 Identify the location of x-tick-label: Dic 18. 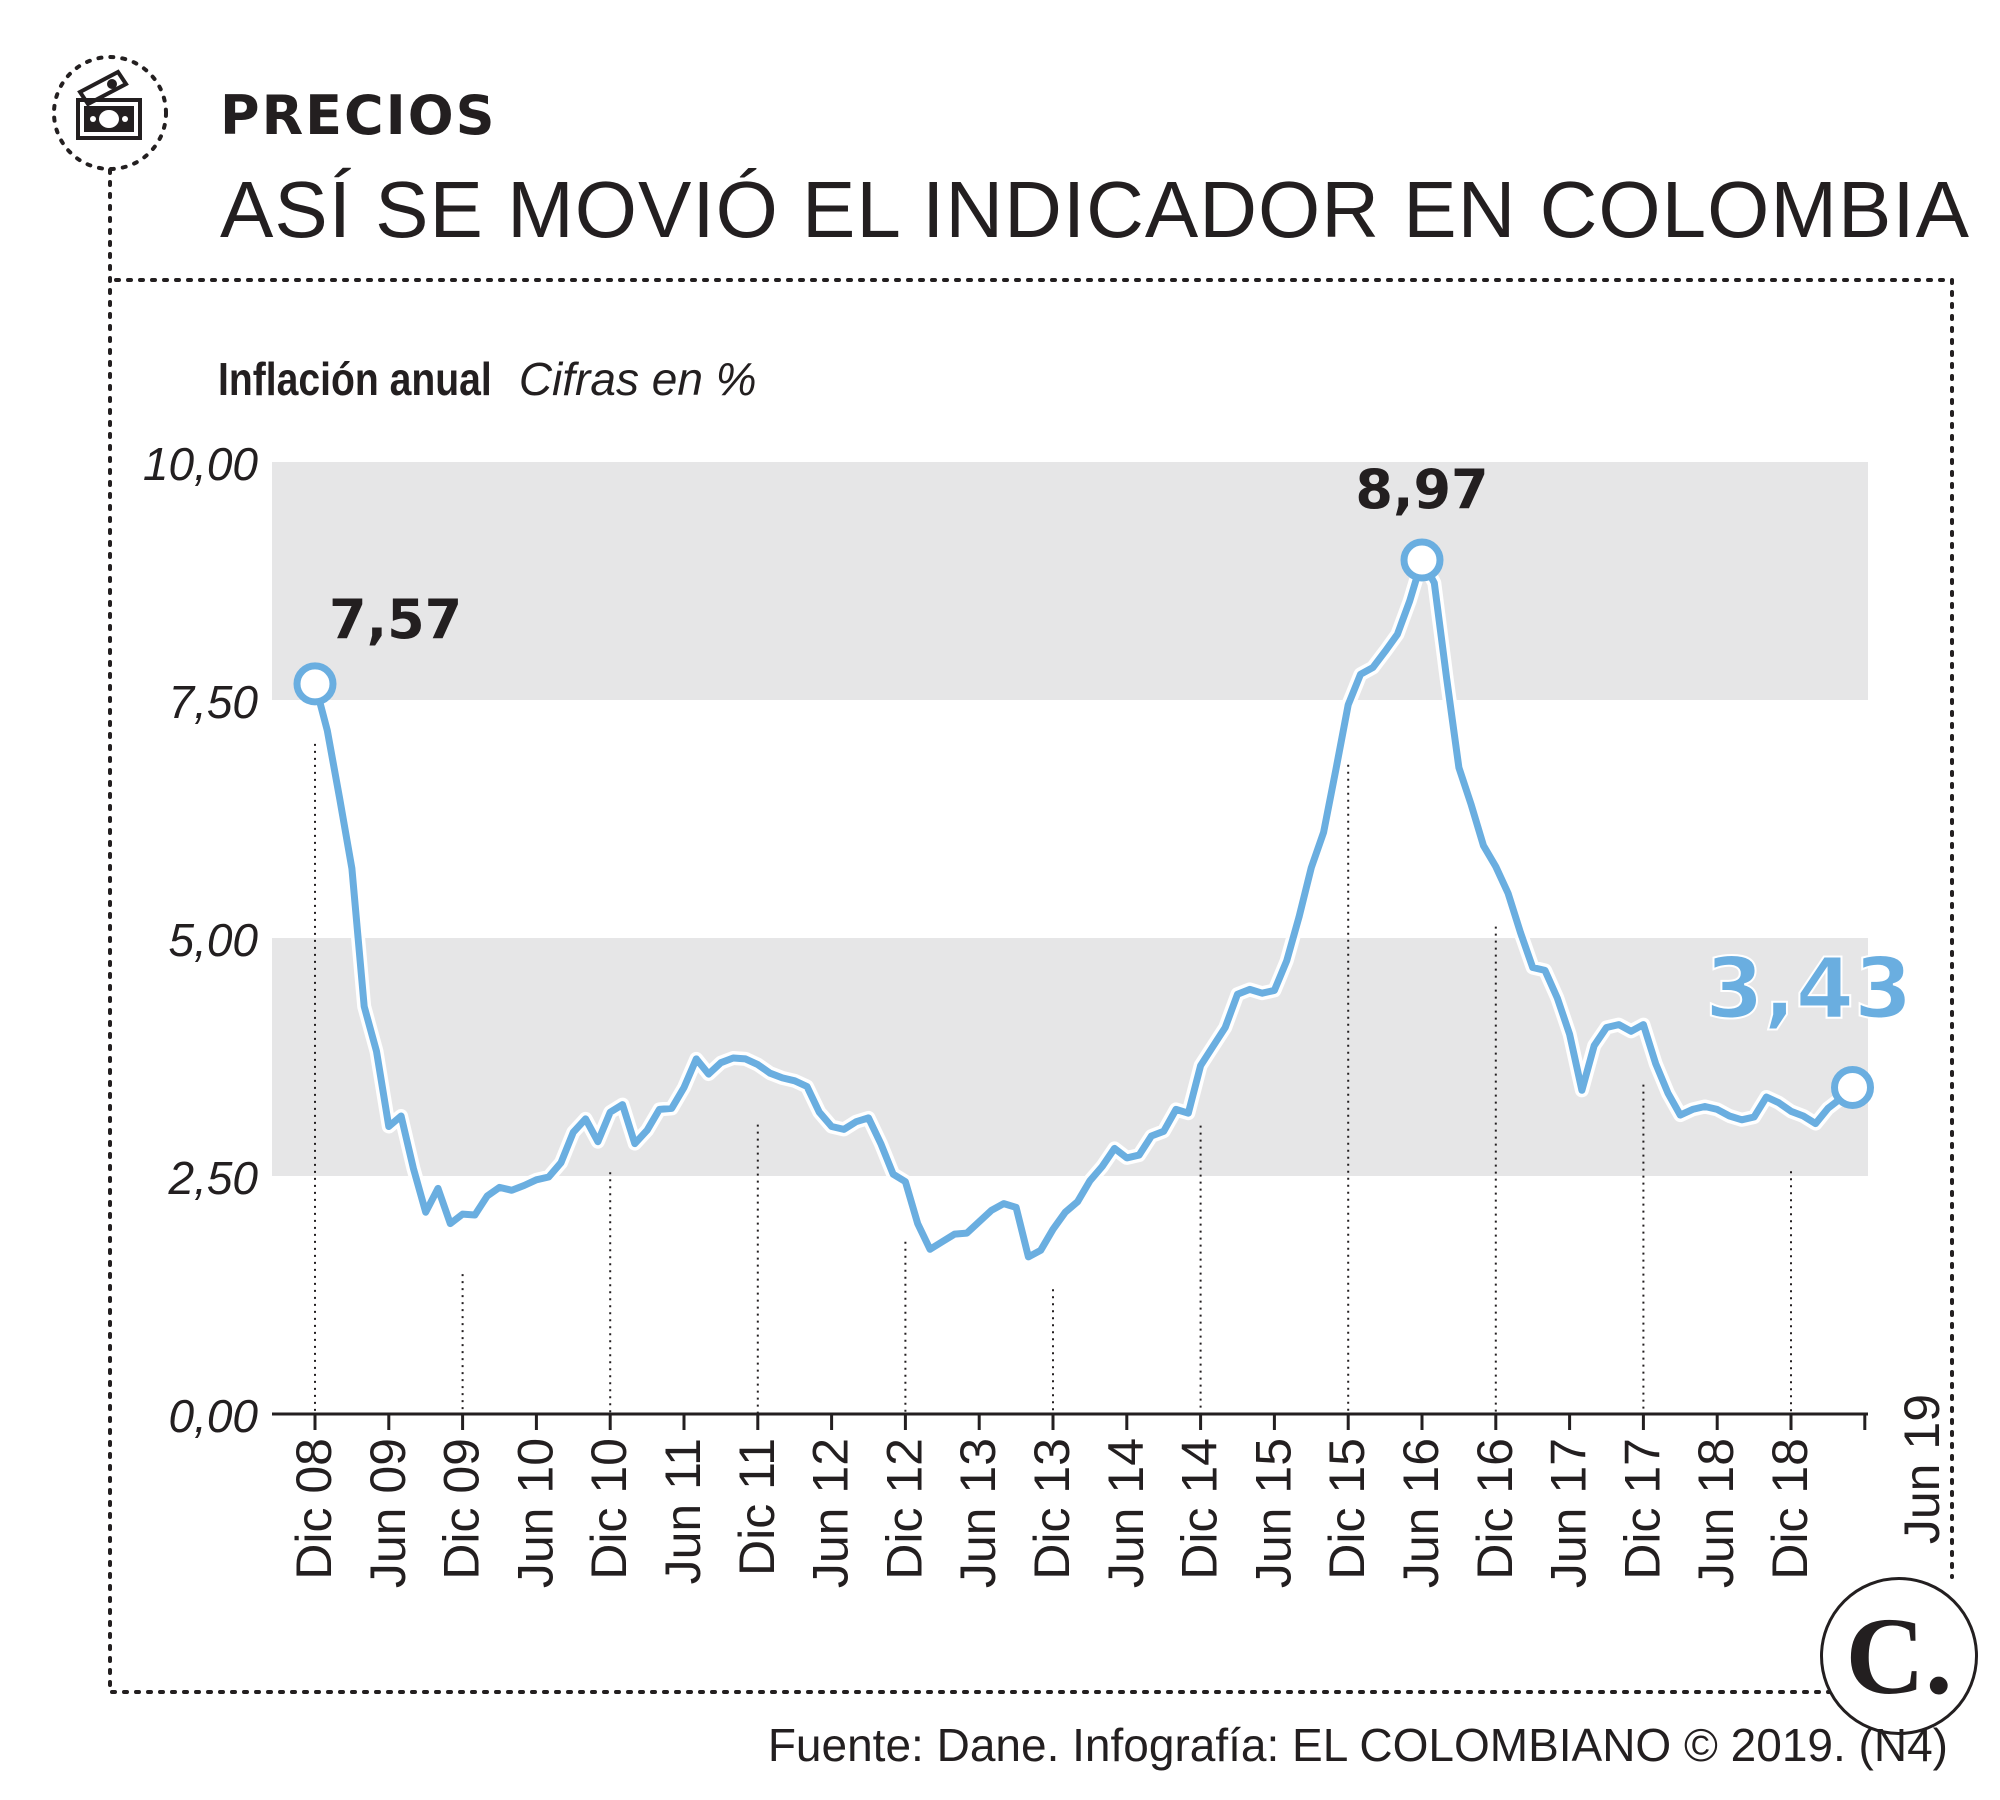
(1790, 1509).